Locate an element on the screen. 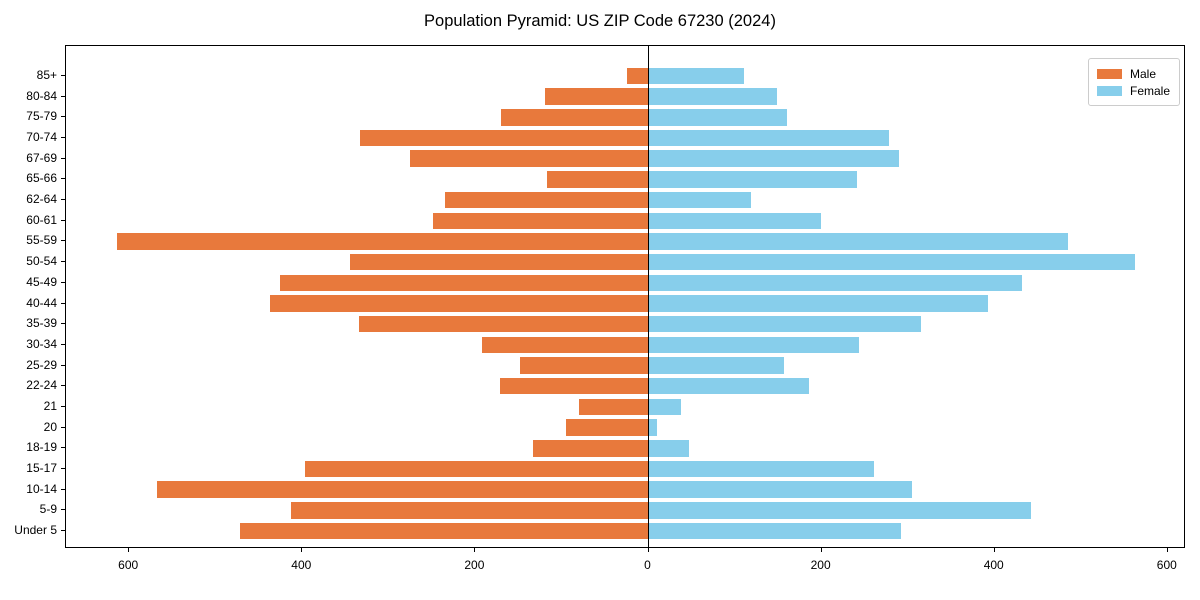  ytick-label-60-61: 60-61 is located at coordinates (41, 219).